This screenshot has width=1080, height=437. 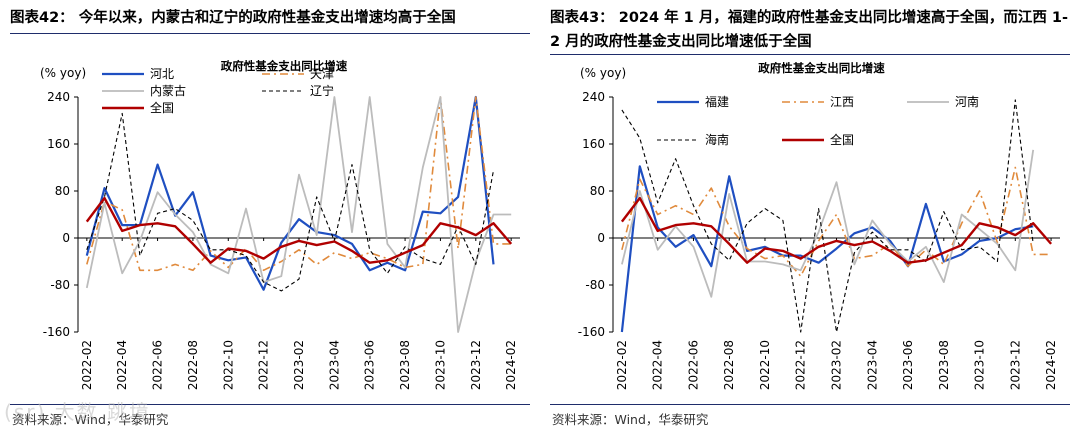 What do you see at coordinates (322, 90) in the screenshot?
I see `legend-label: 辽宁` at bounding box center [322, 90].